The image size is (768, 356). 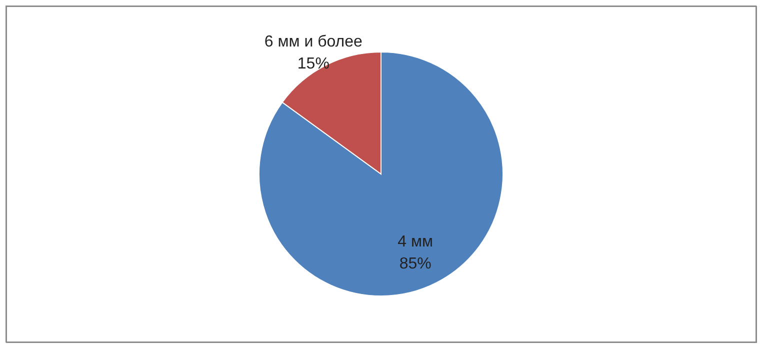 I want to click on slice-label: 4 мм, so click(x=416, y=241).